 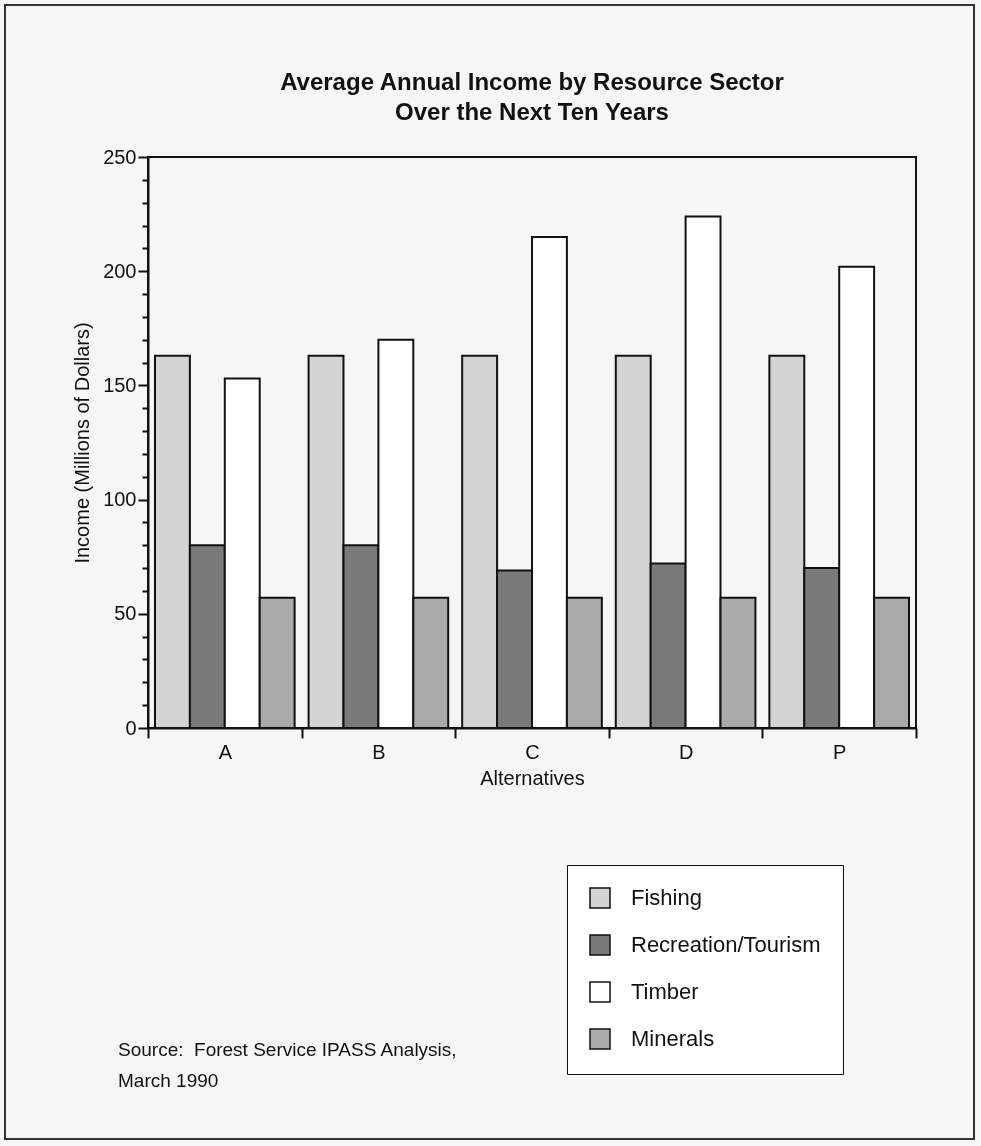 What do you see at coordinates (131, 727) in the screenshot?
I see `y-tick-label: 0` at bounding box center [131, 727].